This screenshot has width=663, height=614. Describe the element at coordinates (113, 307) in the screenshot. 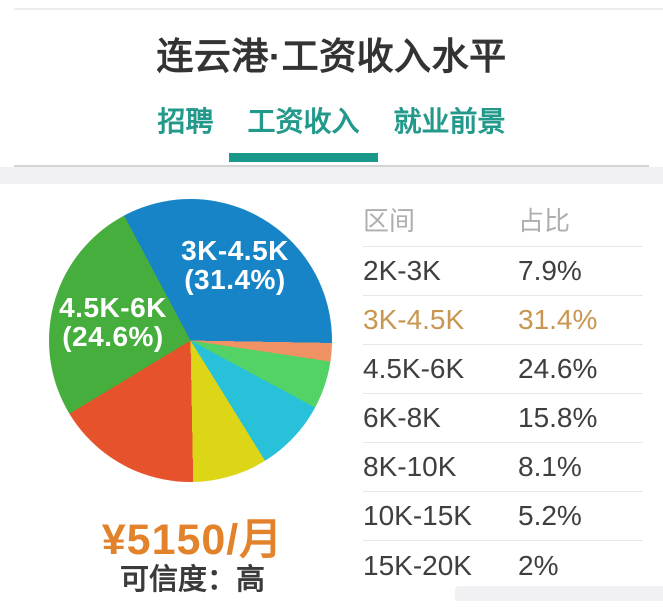

I see `pie-label-range: 4.5K-6K` at that location.